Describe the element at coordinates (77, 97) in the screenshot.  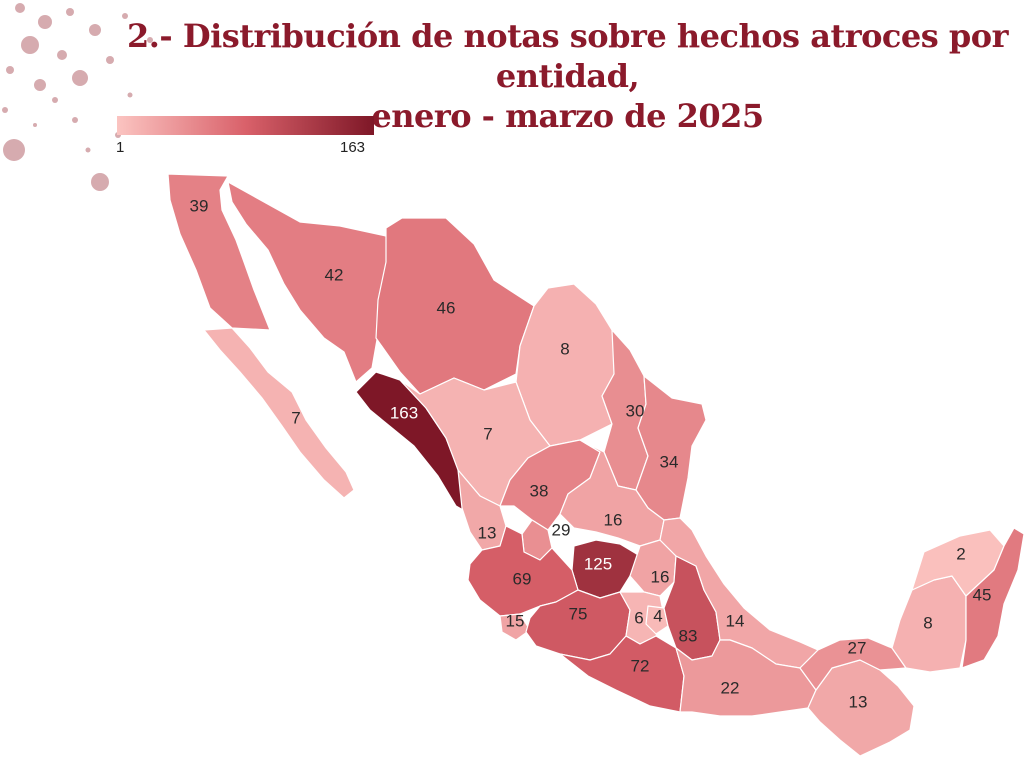
I see `decorative-splatter` at that location.